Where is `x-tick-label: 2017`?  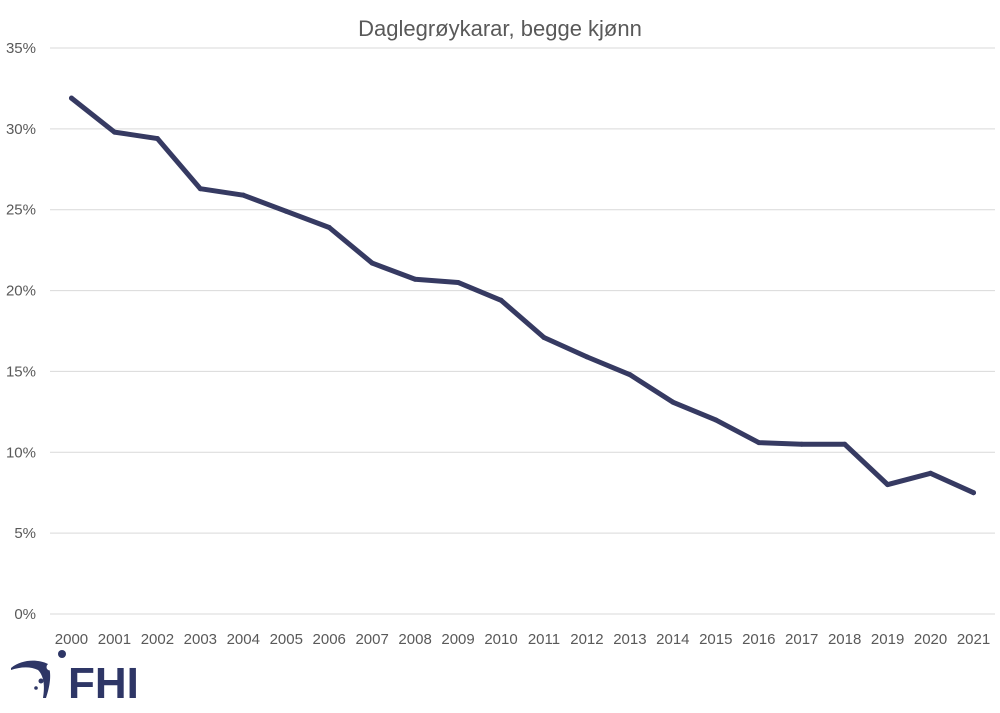 x-tick-label: 2017 is located at coordinates (801, 639).